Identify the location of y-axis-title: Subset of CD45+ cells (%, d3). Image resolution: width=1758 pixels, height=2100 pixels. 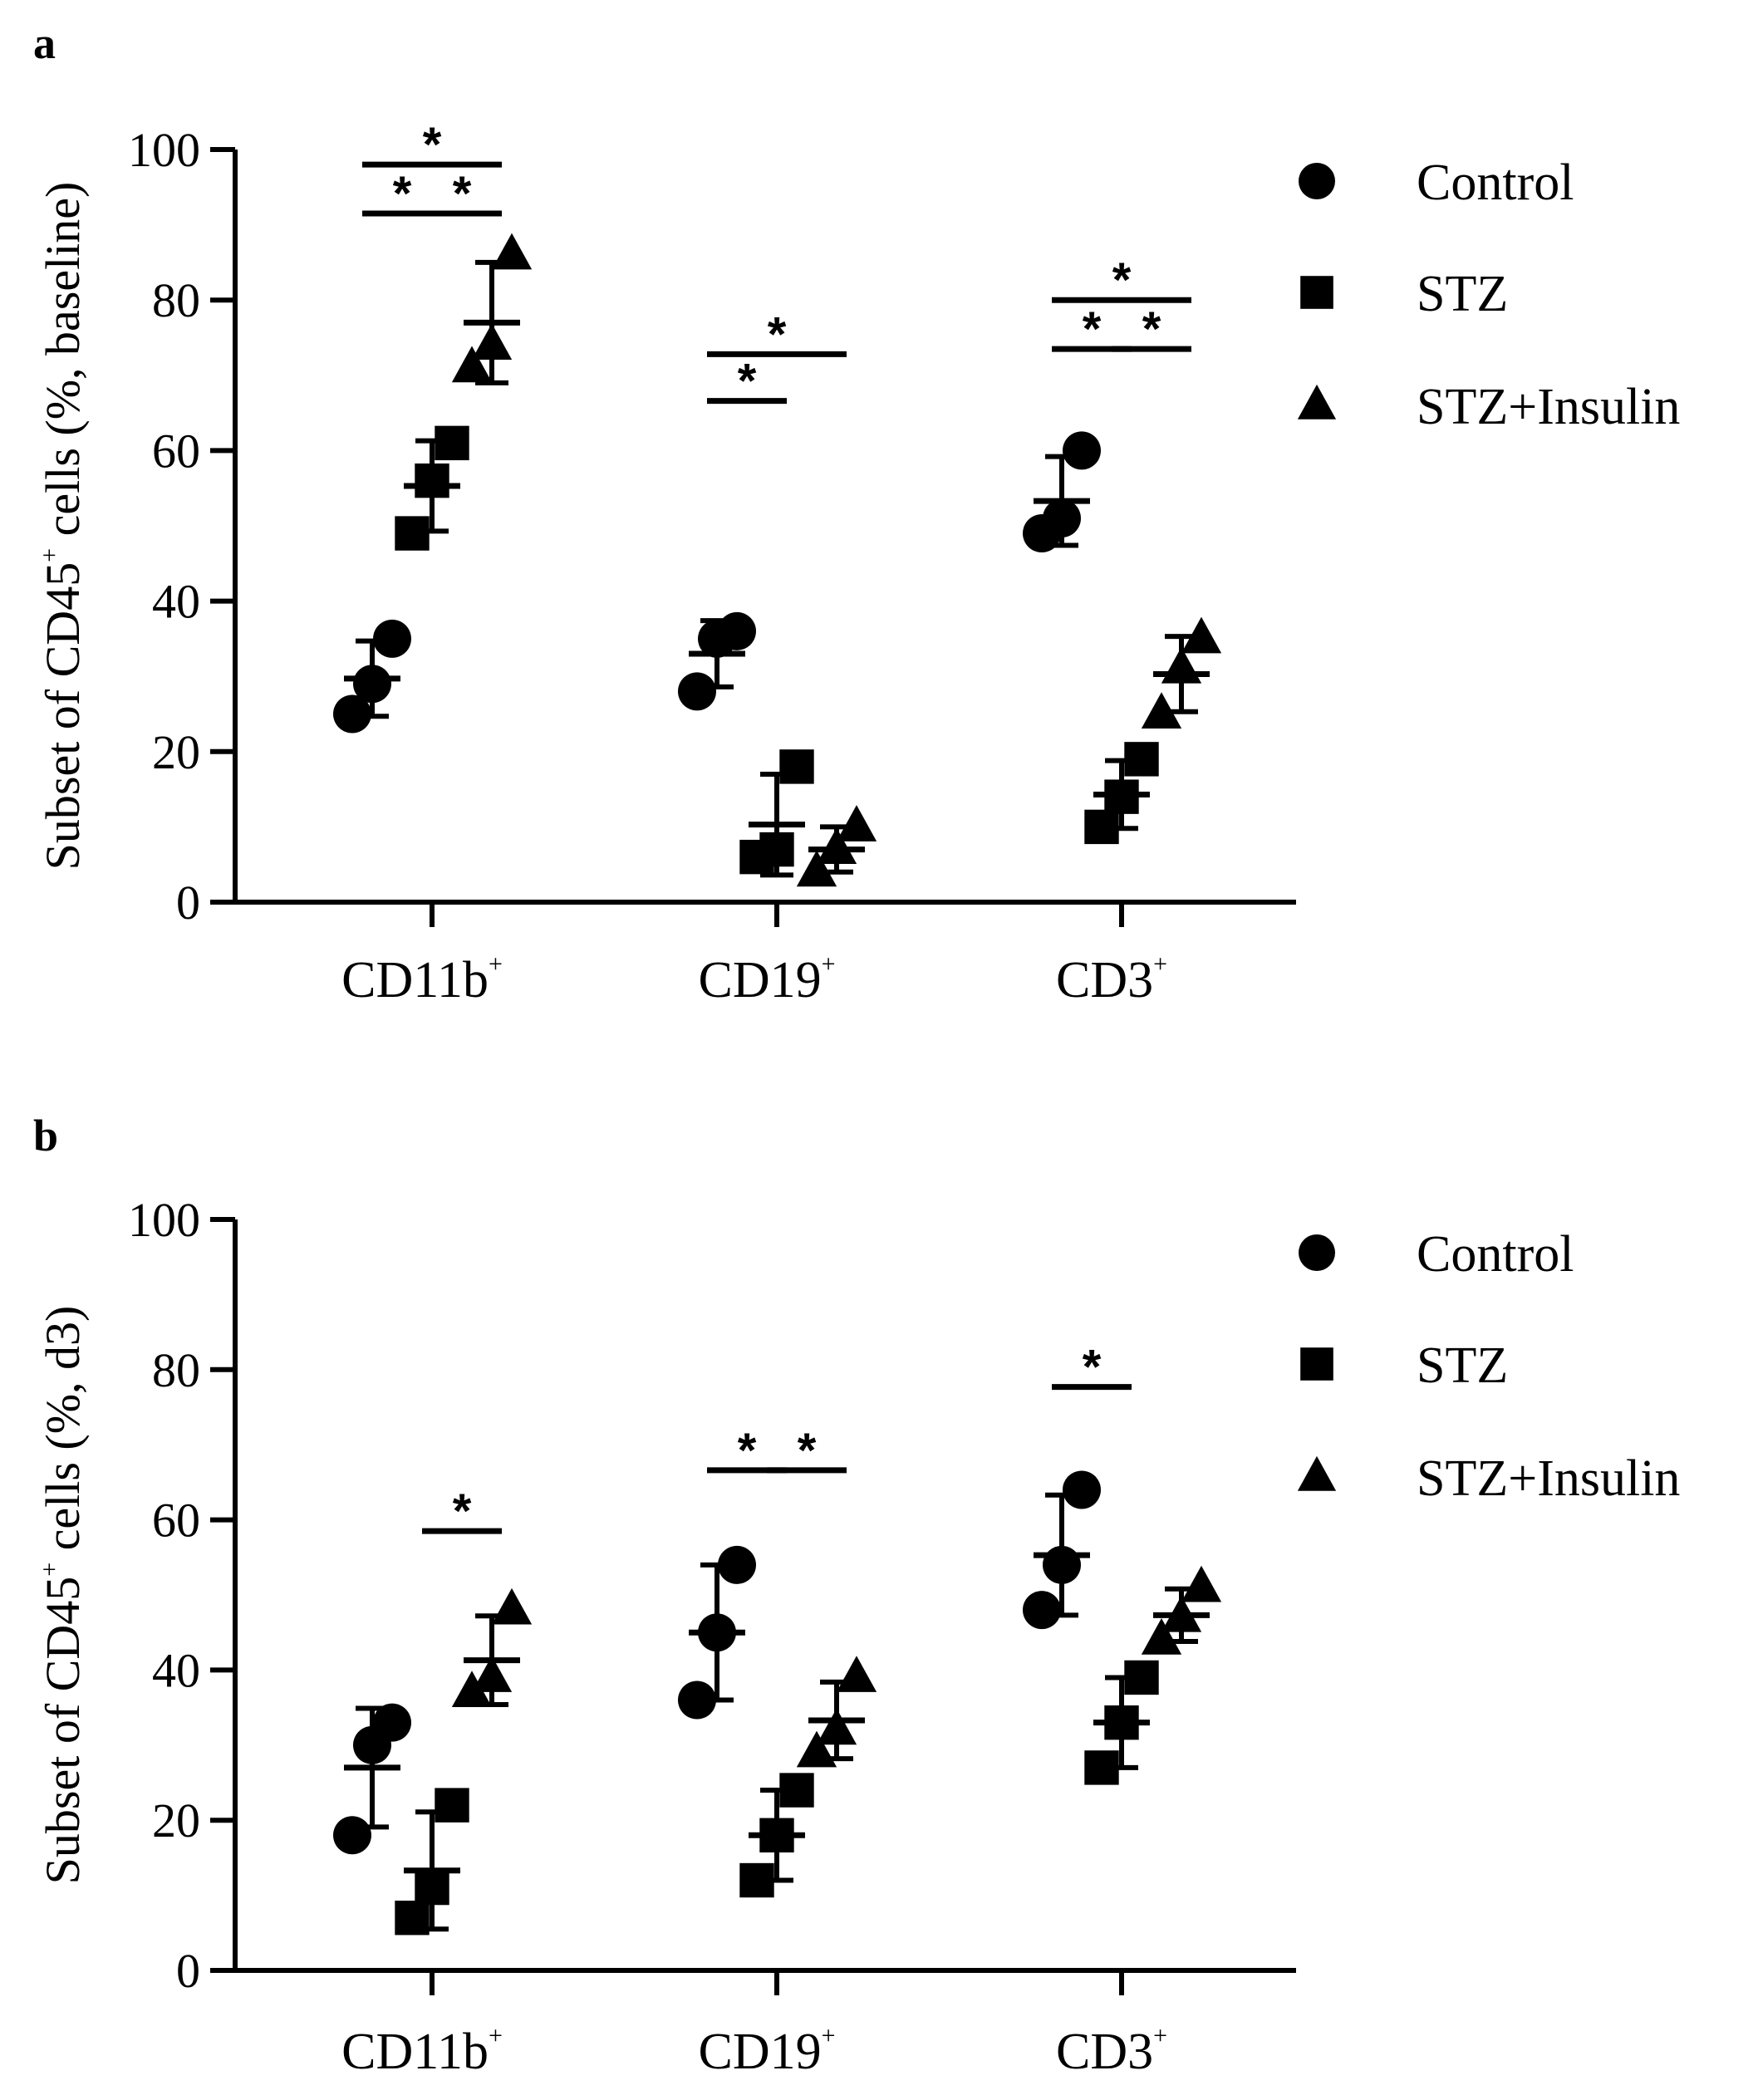
(63, 1596).